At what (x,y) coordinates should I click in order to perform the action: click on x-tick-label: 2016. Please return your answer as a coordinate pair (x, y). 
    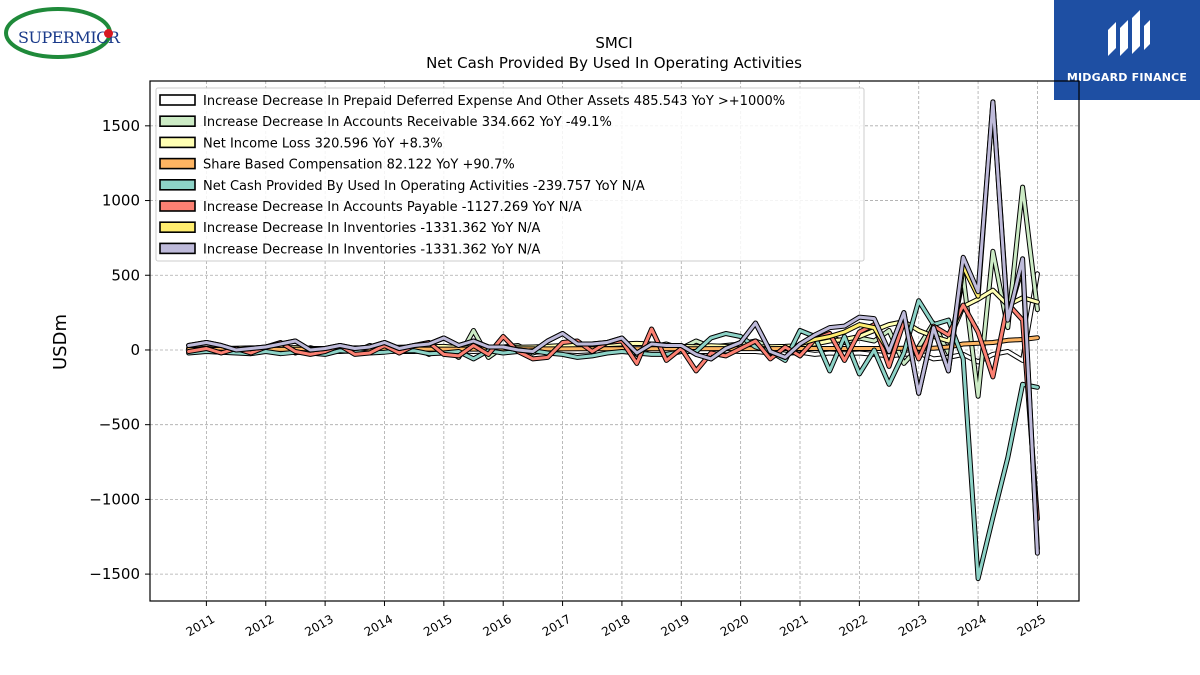
    Looking at the image, I should click on (496, 625).